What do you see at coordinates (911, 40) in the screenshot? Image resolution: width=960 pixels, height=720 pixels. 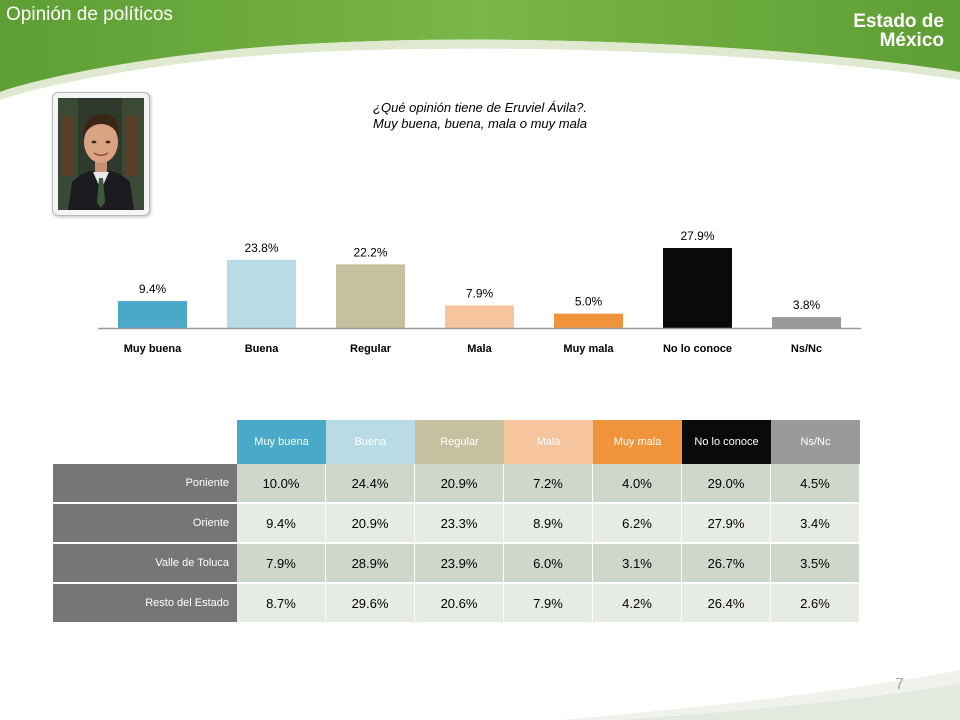 I see `brand-line-2: México` at bounding box center [911, 40].